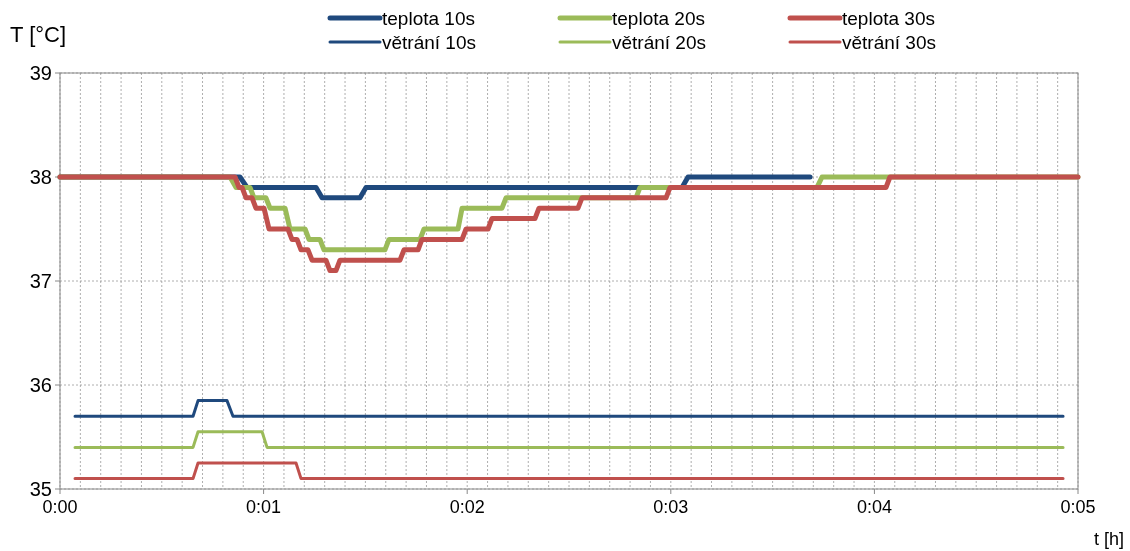  Describe the element at coordinates (874, 507) in the screenshot. I see `x-tick-label: 0:04` at that location.